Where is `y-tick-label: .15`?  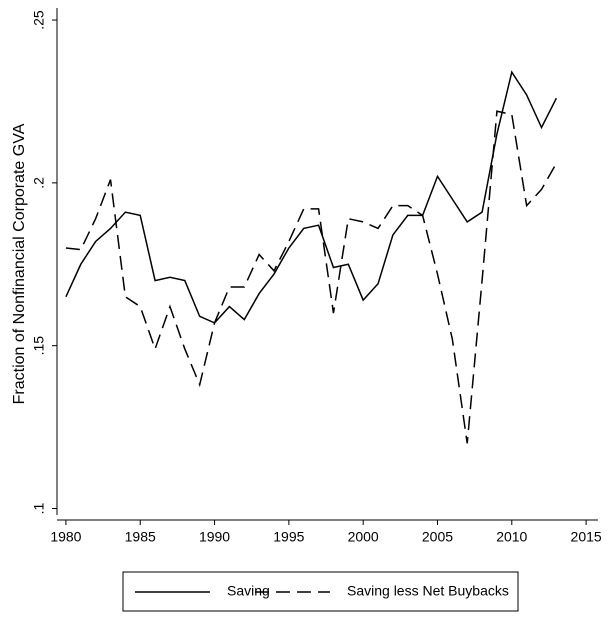 y-tick-label: .15 is located at coordinates (39, 346).